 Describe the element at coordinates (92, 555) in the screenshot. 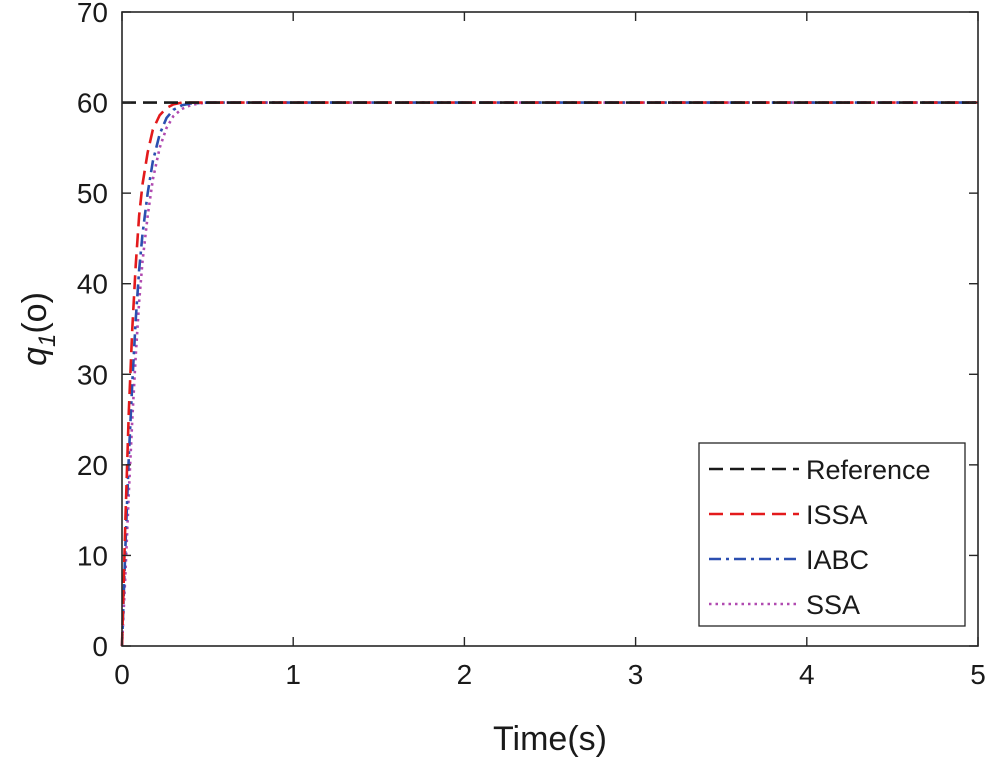

I see `y-tick-label: 10` at that location.